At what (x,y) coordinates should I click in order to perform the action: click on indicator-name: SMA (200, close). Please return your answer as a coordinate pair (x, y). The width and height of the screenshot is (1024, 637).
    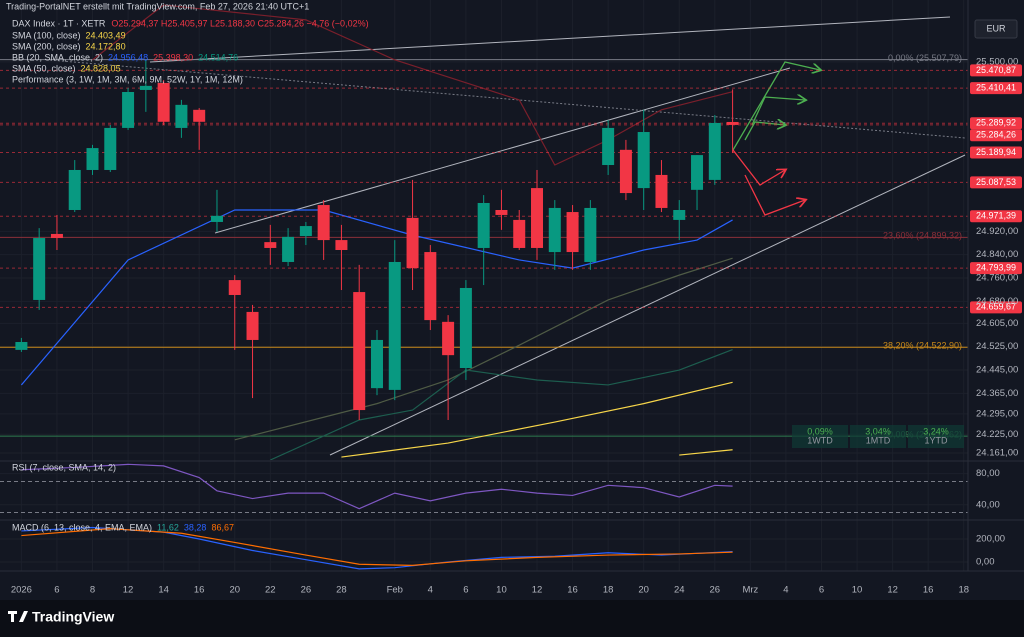
    Looking at the image, I should click on (46, 46).